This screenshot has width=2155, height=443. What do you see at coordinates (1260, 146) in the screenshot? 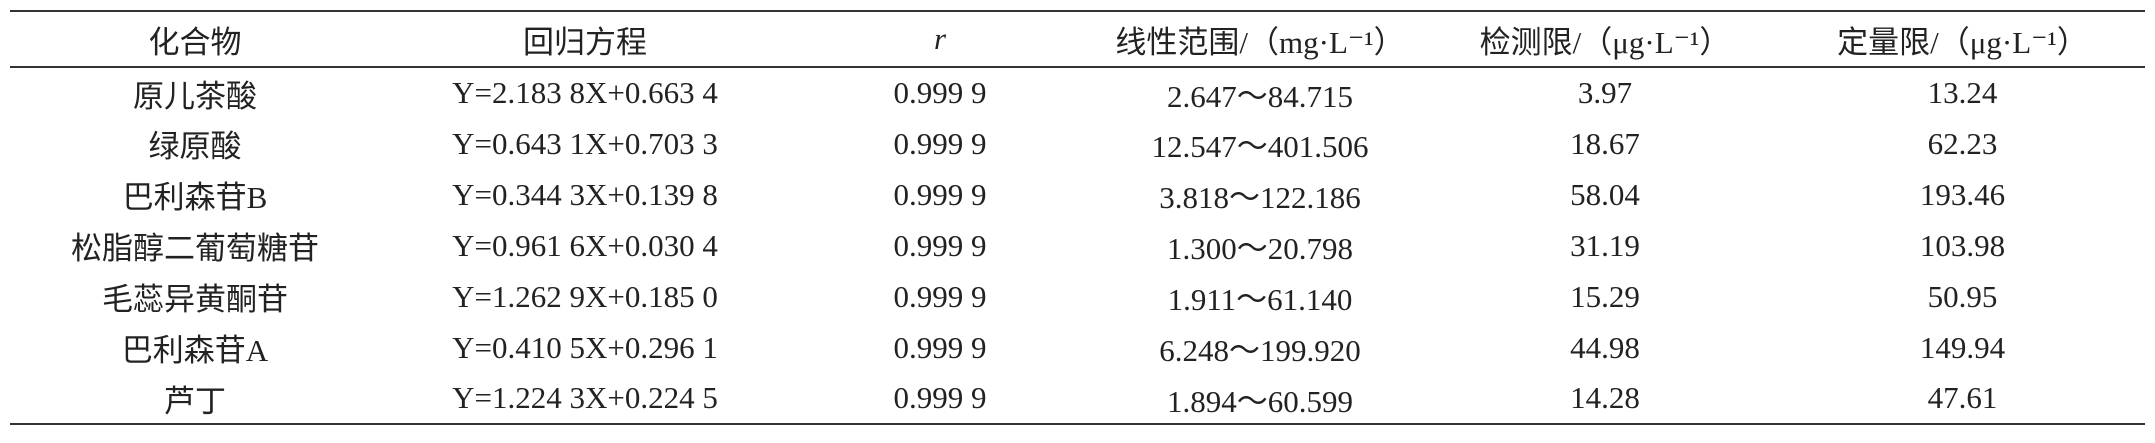
I see `table-cell: 12.547～401.506` at bounding box center [1260, 146].